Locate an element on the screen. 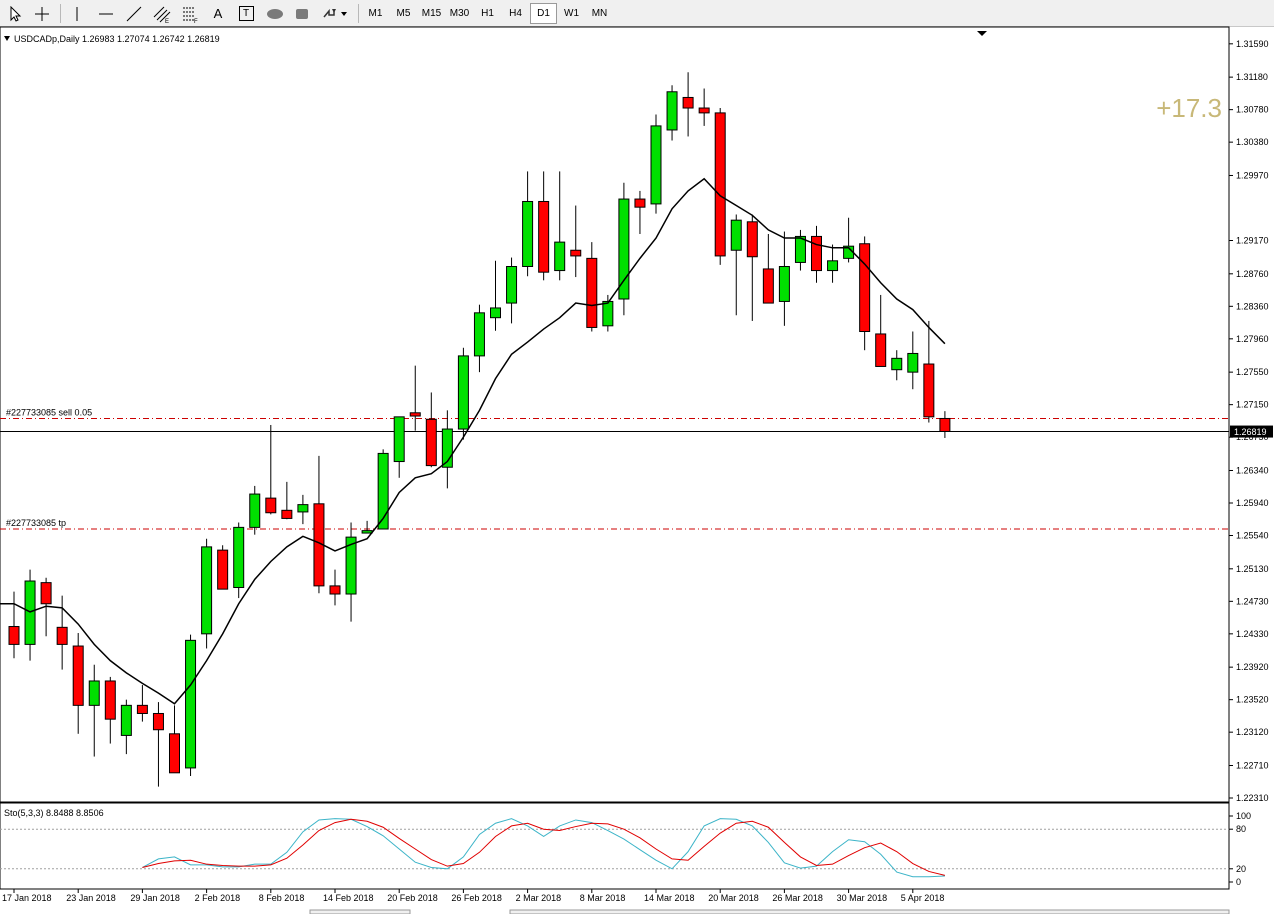 Image resolution: width=1274 pixels, height=914 pixels. horizontal-line-tool-button is located at coordinates (106, 13).